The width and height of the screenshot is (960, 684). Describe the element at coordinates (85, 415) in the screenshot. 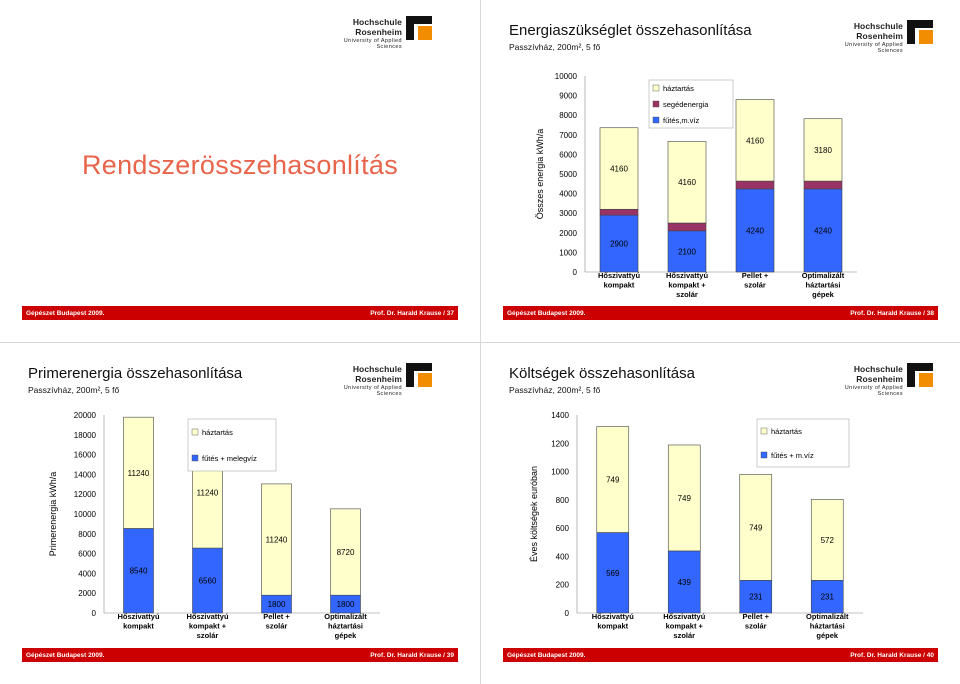

I see `y-tick-label: 20000` at that location.